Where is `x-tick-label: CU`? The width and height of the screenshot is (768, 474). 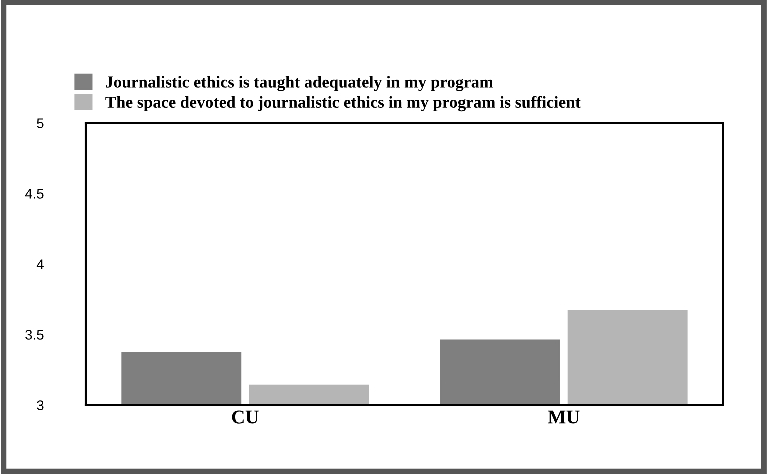 x-tick-label: CU is located at coordinates (245, 417).